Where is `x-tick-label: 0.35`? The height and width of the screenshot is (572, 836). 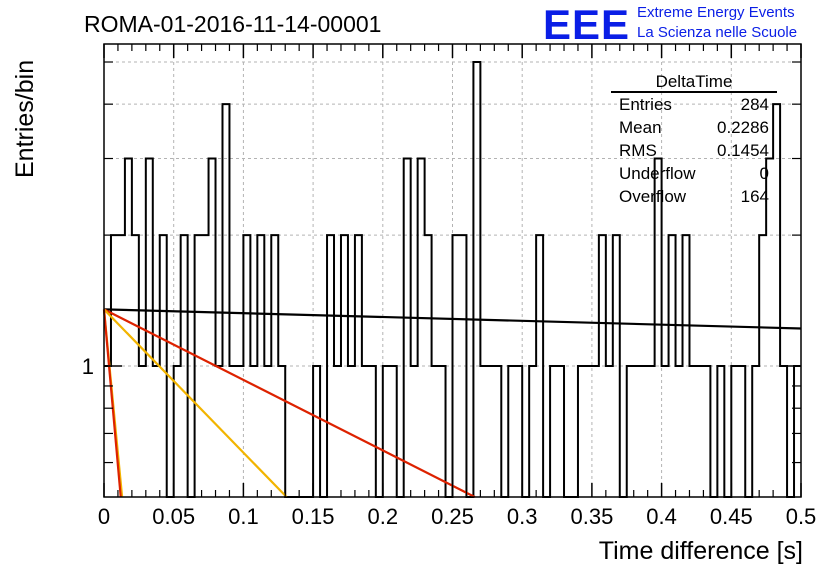 x-tick-label: 0.35 is located at coordinates (591, 516).